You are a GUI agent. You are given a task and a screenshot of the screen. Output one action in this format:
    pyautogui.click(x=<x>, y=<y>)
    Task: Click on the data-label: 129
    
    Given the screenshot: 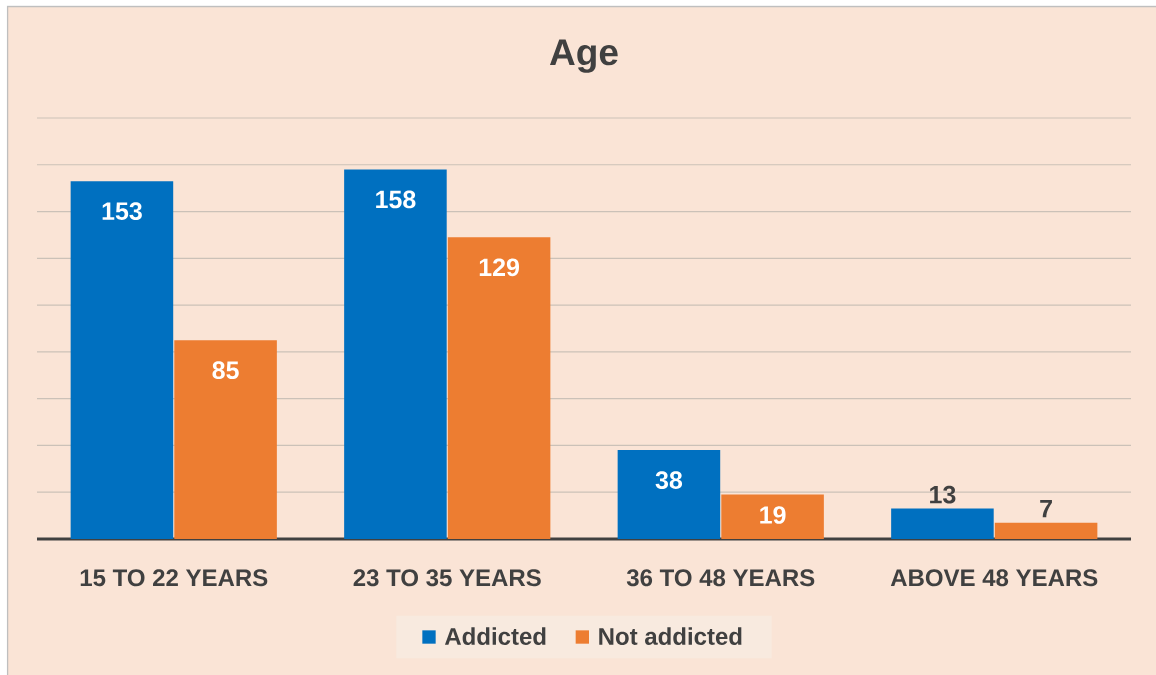 What is the action you would take?
    pyautogui.click(x=499, y=267)
    